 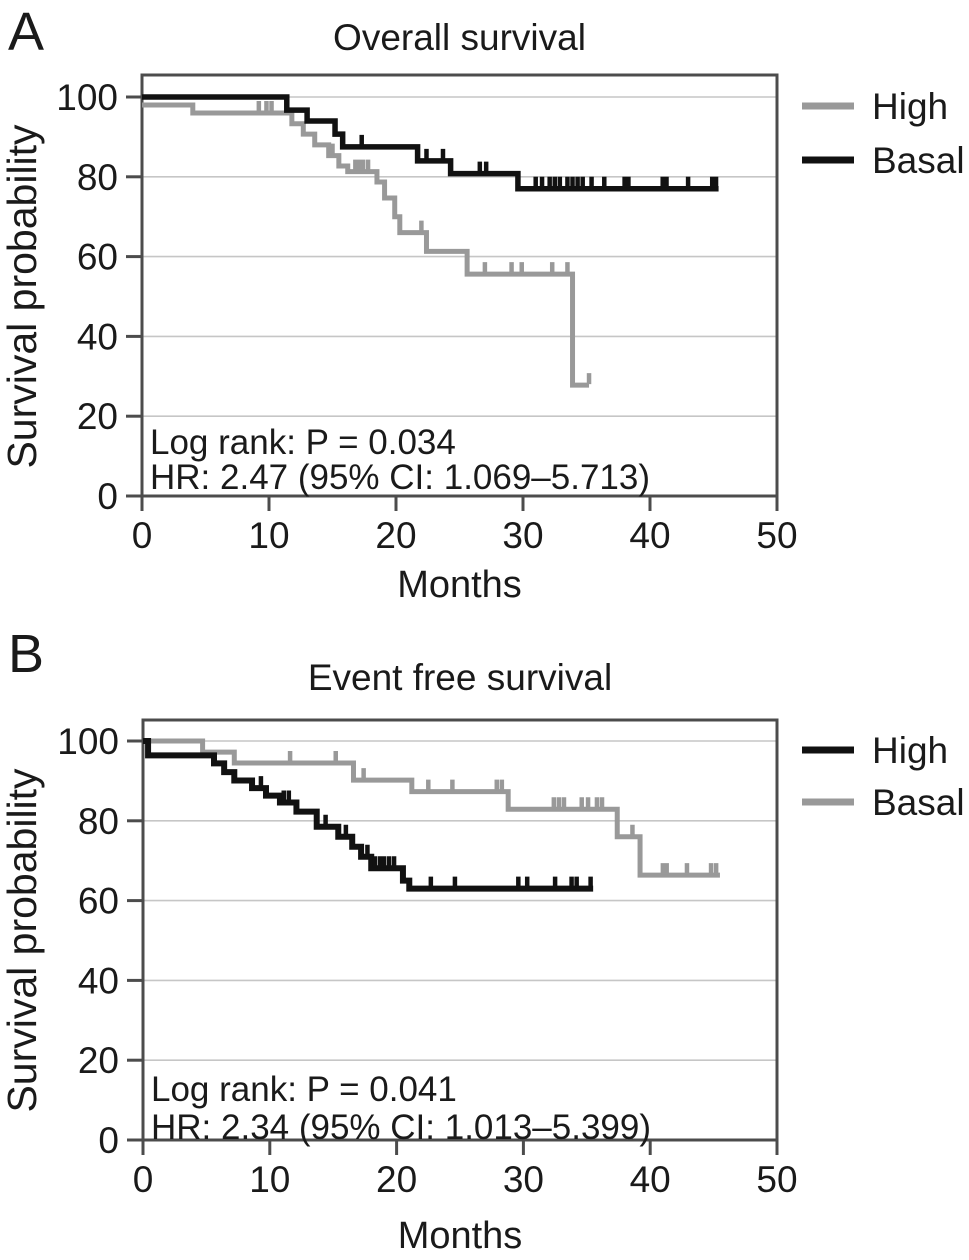 What do you see at coordinates (303, 442) in the screenshot?
I see `log-rank-annotation: Log rank: P = 0.034` at bounding box center [303, 442].